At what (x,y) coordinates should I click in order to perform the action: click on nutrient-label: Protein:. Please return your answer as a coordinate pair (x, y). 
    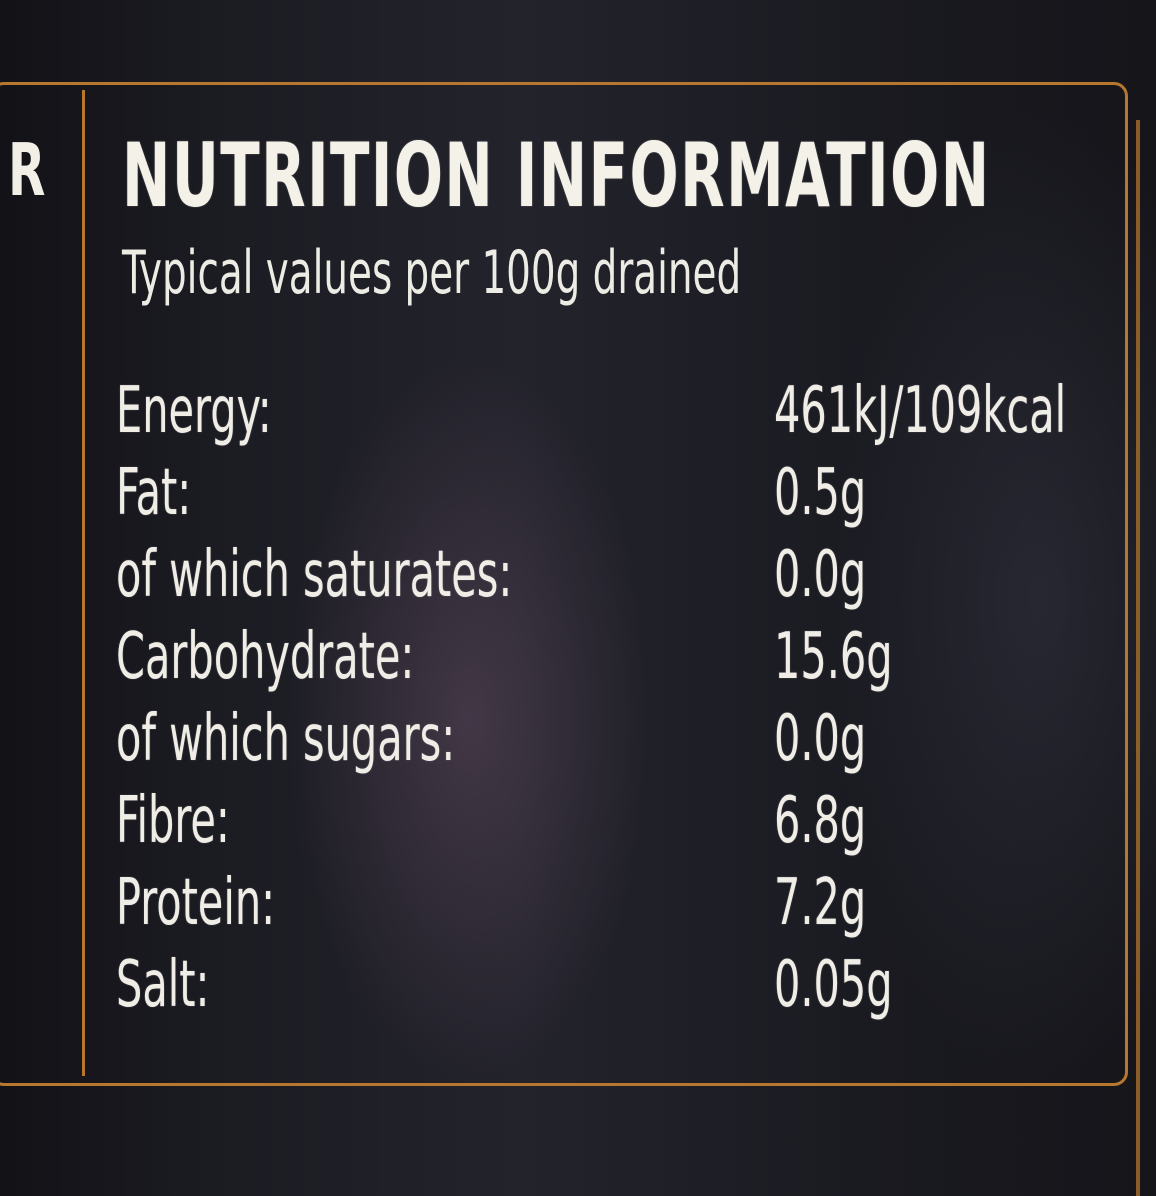
    Looking at the image, I should click on (196, 903).